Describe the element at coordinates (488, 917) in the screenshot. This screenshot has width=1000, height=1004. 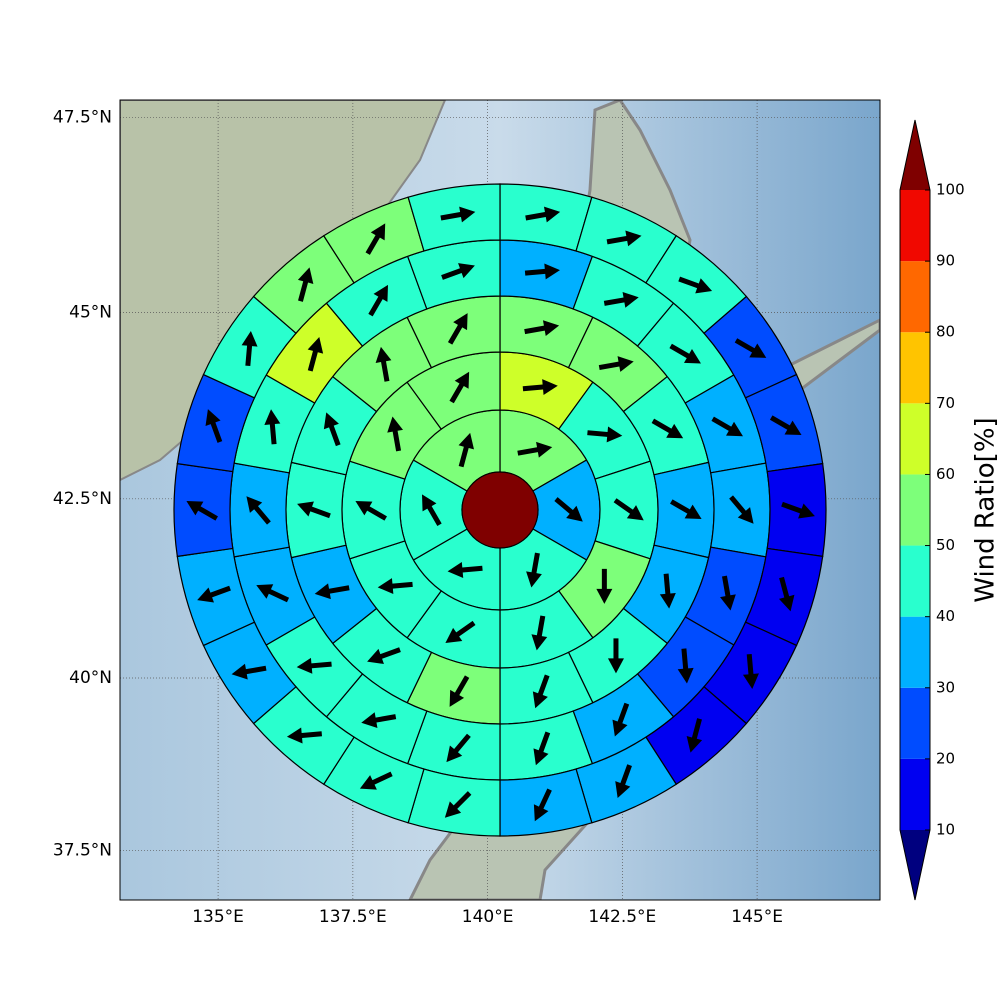
I see `x-tick-label: 140°E` at that location.